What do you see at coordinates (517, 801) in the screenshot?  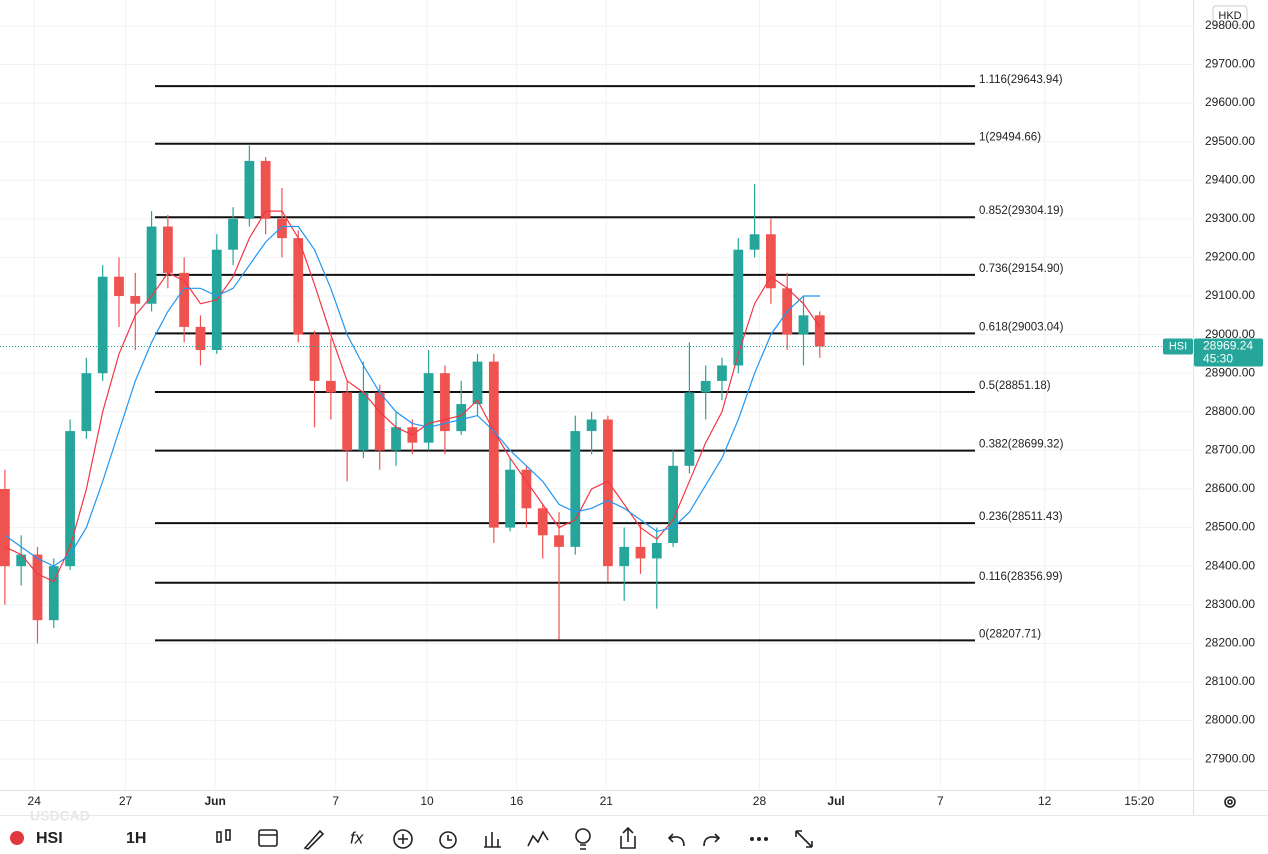 I see `x-tick-label: 16` at bounding box center [517, 801].